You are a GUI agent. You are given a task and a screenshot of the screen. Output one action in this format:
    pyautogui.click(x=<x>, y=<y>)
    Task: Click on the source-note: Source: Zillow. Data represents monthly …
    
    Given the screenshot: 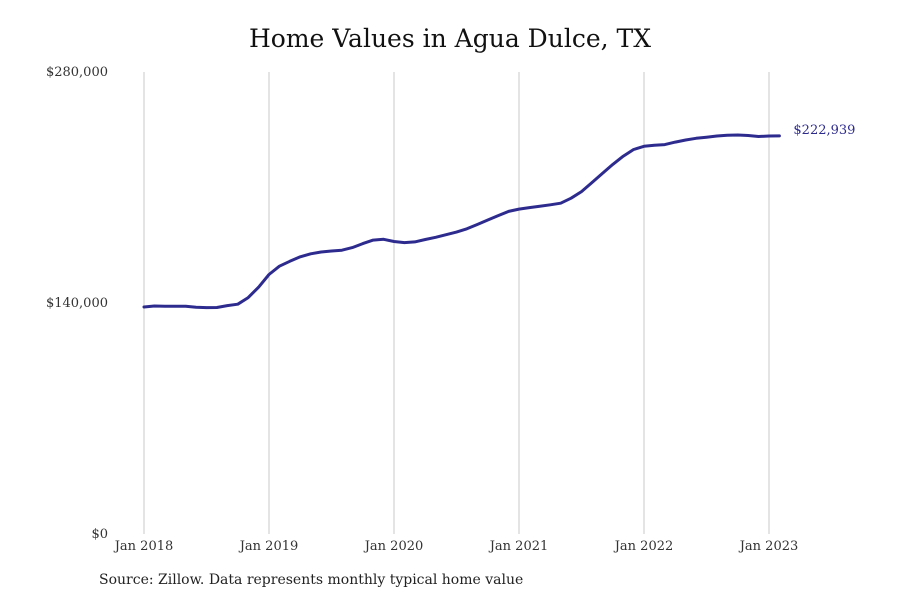 What is the action you would take?
    pyautogui.click(x=311, y=580)
    